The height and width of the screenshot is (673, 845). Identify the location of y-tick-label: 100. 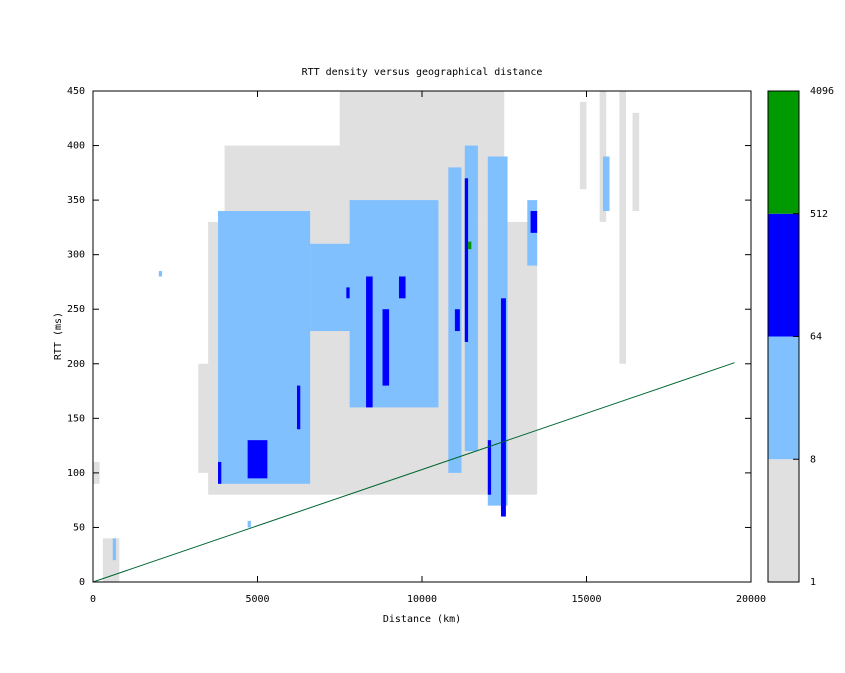
(76, 473).